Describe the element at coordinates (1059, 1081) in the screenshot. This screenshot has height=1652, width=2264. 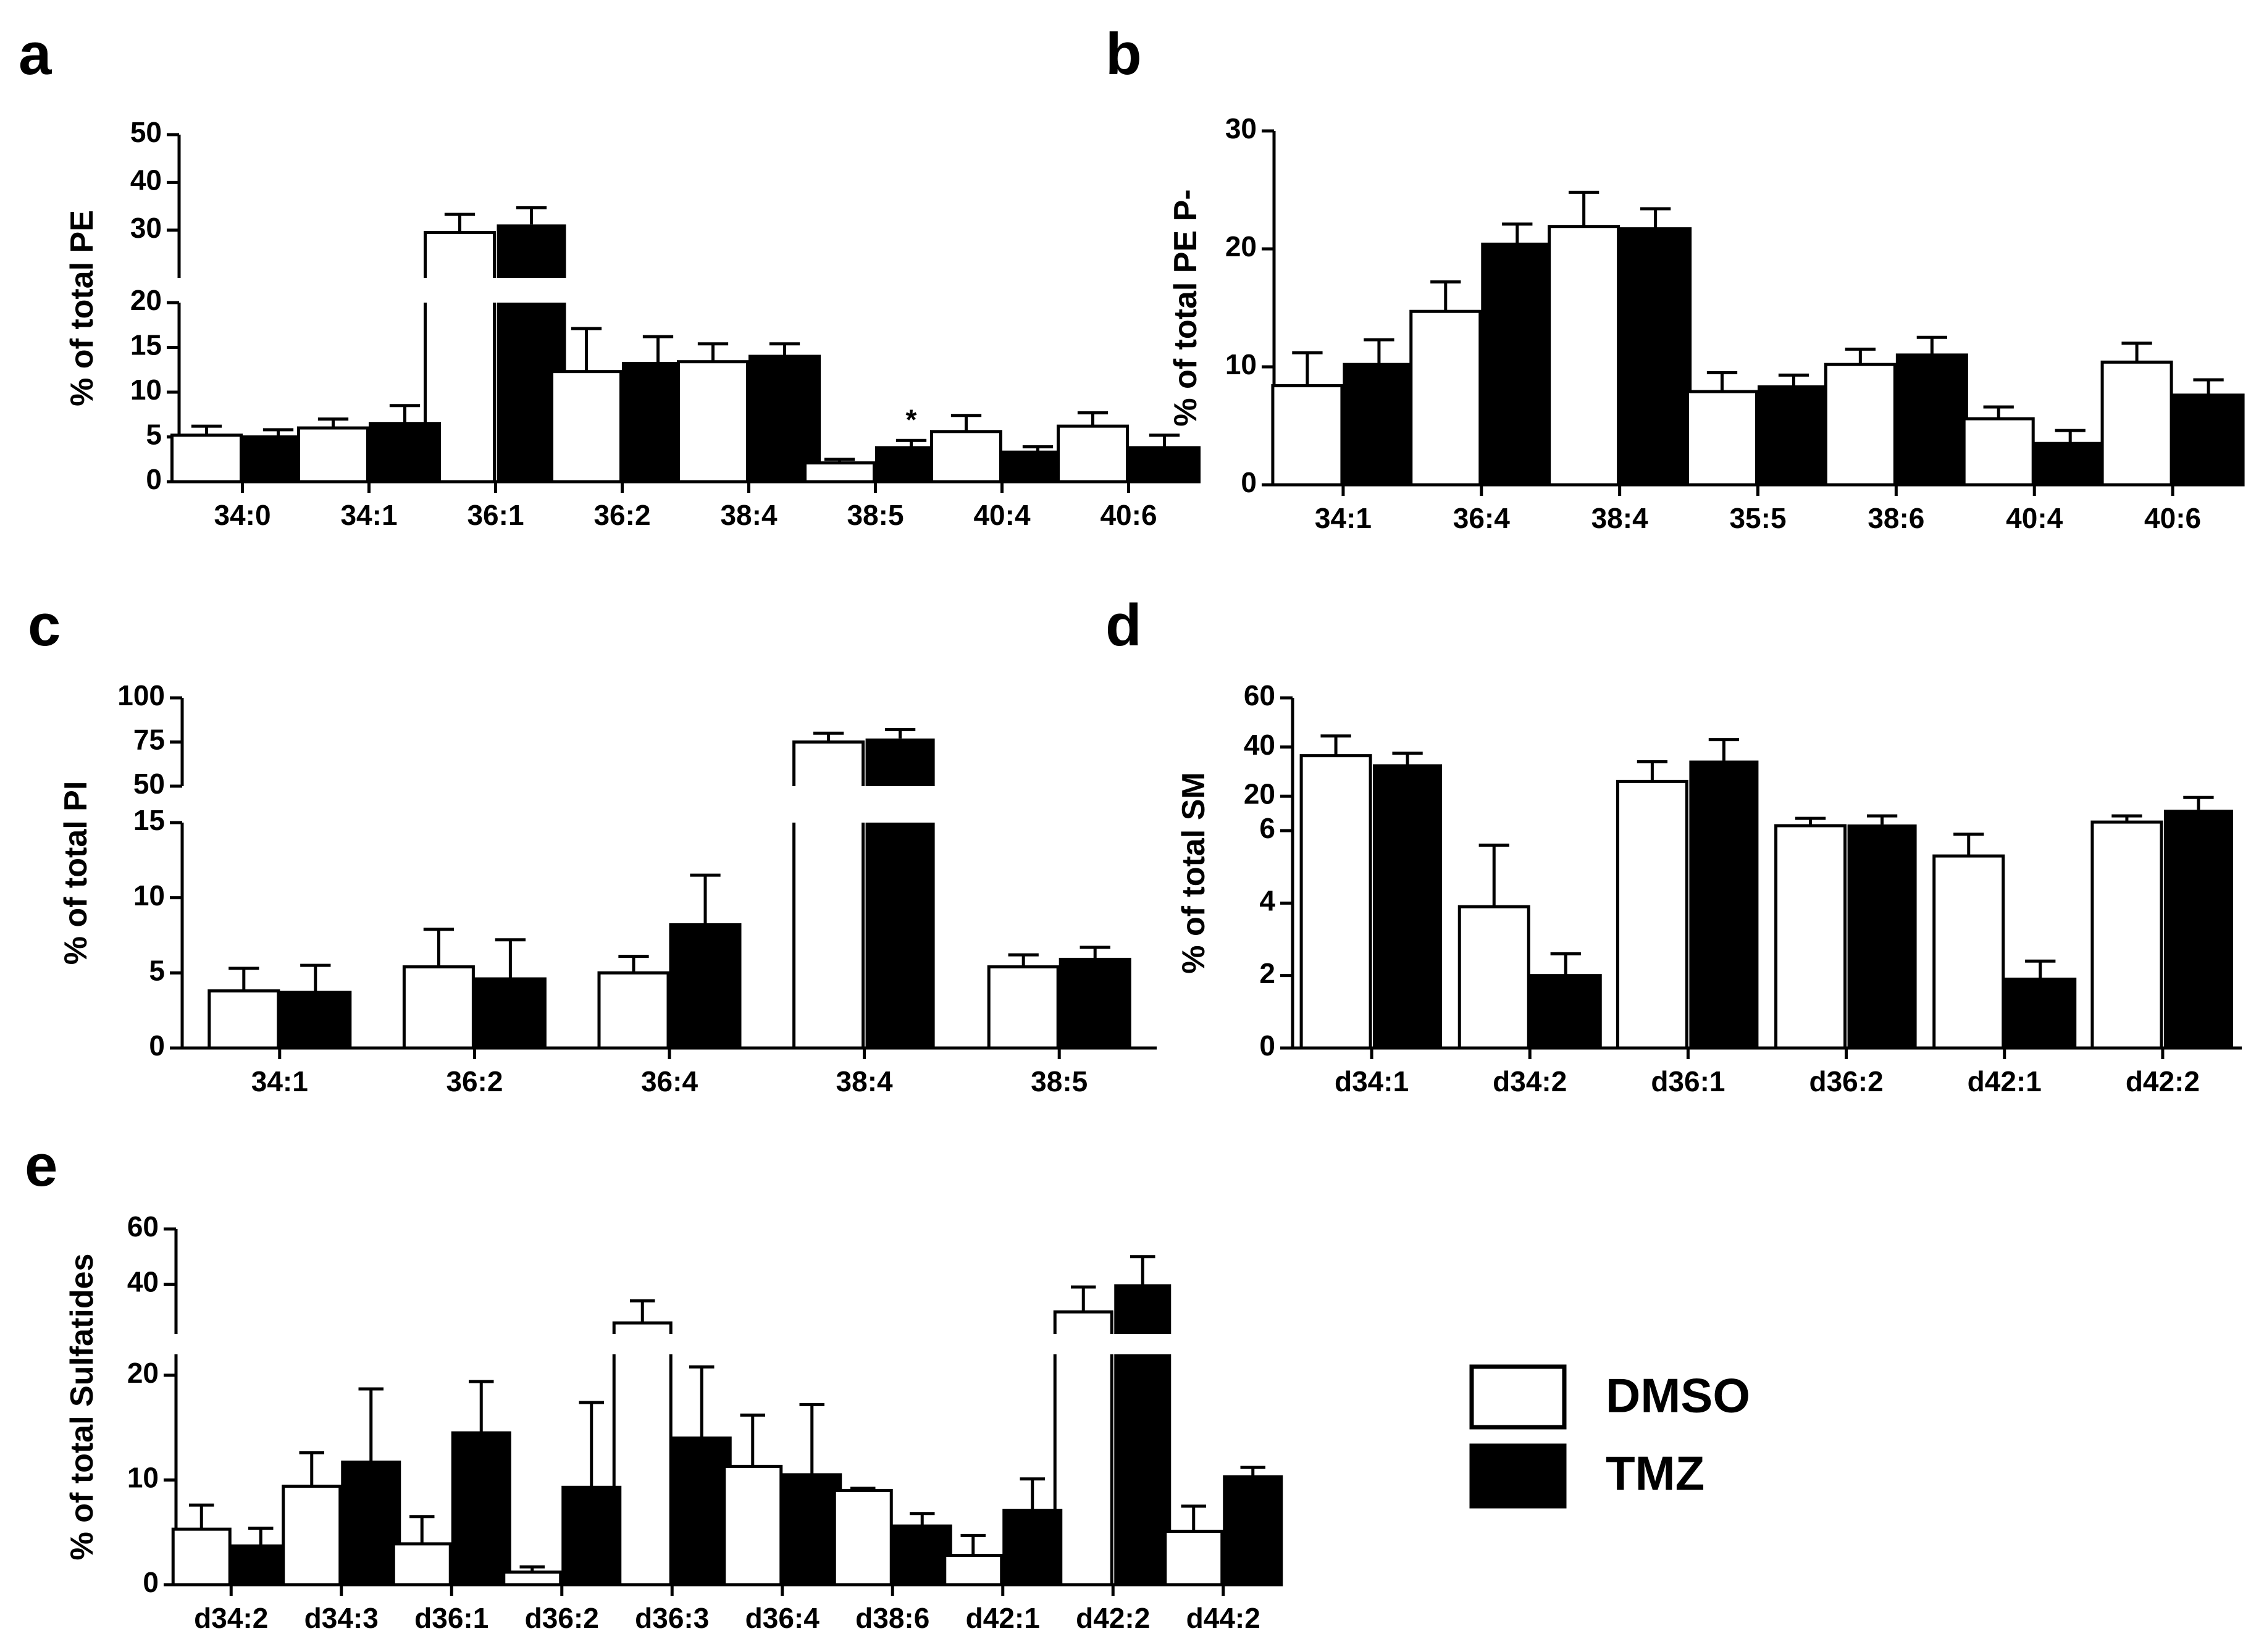
I see `x-tick-label: 38:5` at that location.